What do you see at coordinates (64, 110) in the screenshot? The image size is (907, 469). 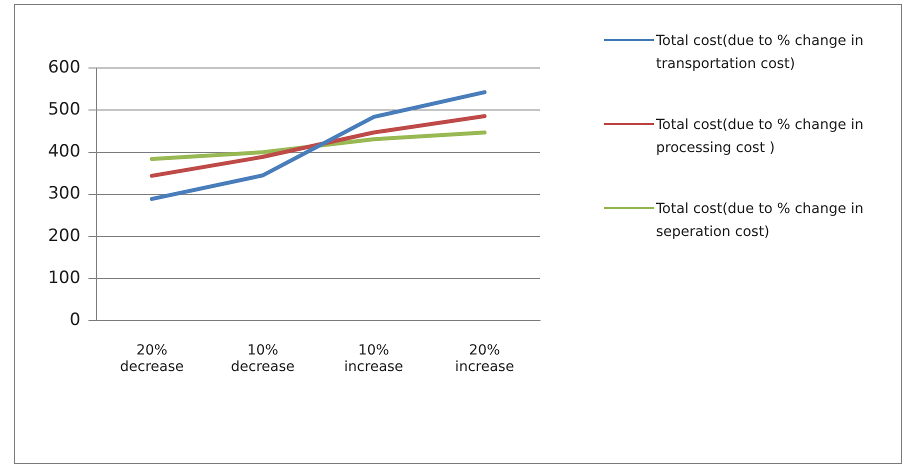 I see `y-tick-label: 500` at bounding box center [64, 110].